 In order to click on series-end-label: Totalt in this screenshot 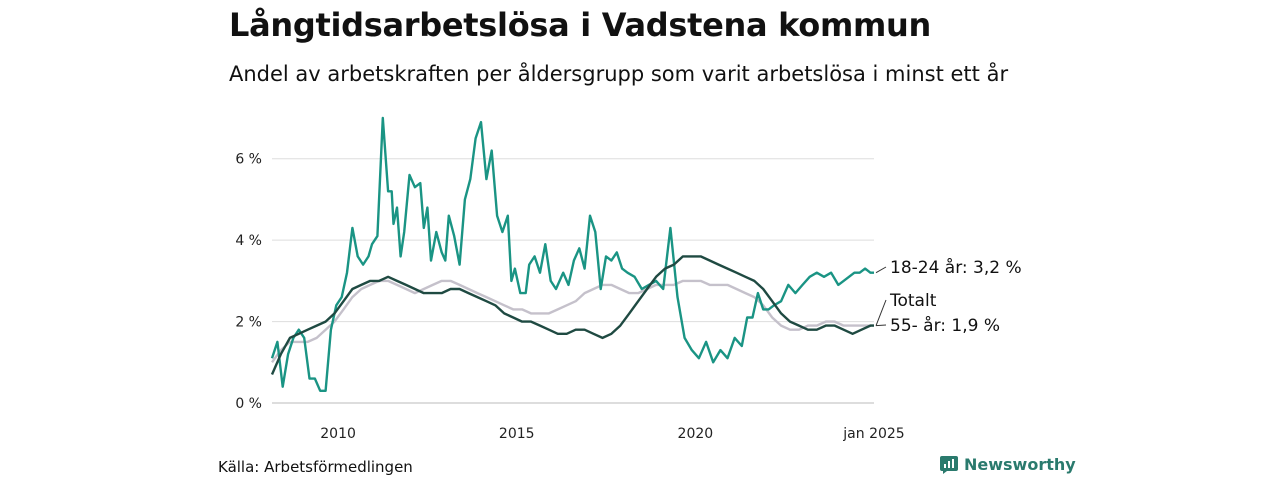, I will do `click(913, 301)`.